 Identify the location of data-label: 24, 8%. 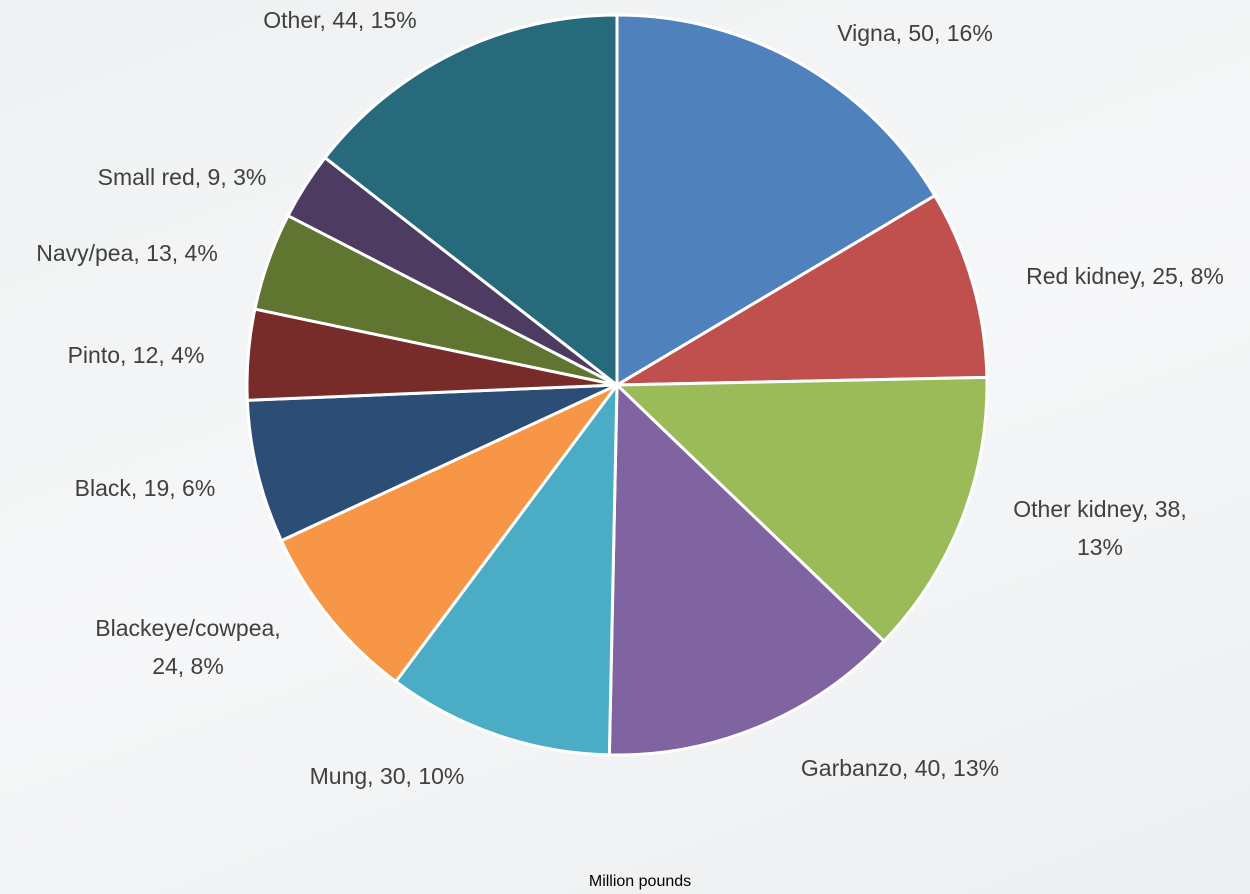
(188, 666).